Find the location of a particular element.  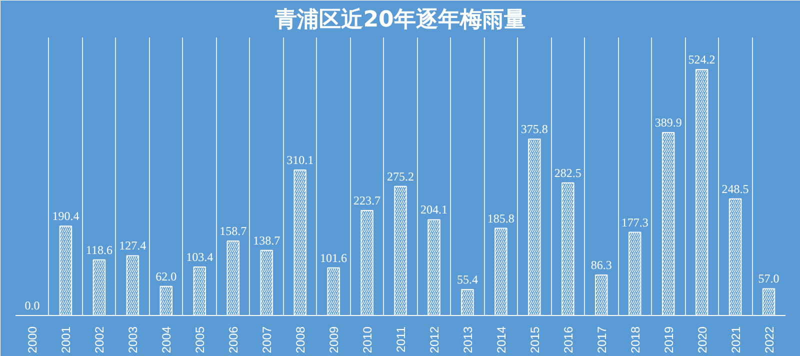

data-label: 55.4 is located at coordinates (467, 279).